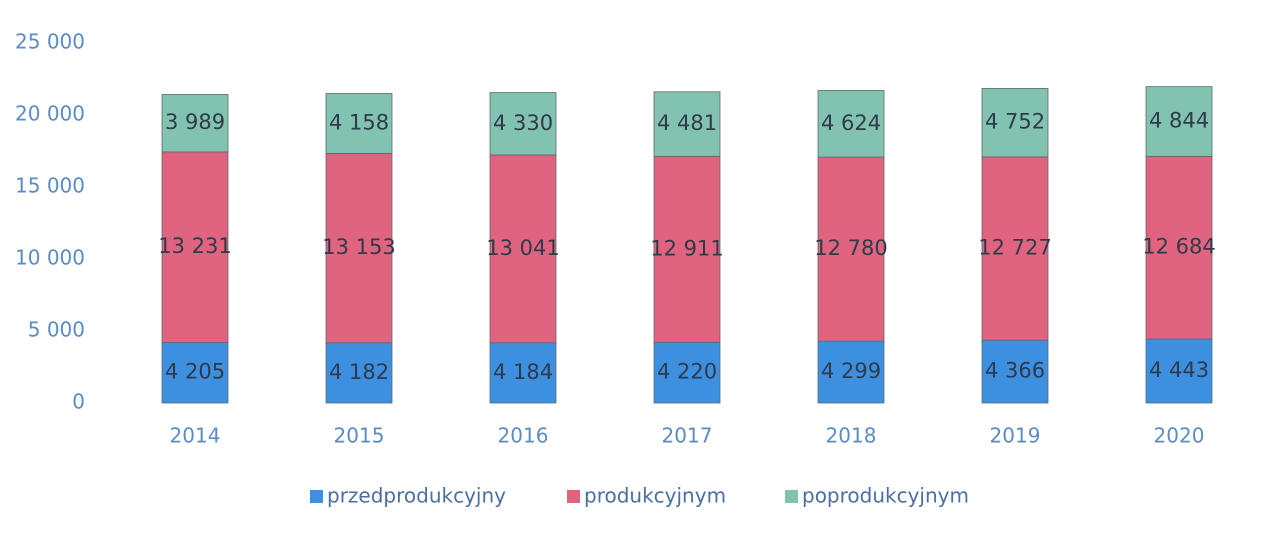 This screenshot has height=537, width=1287. I want to click on y-tick-label: 25 000, so click(50, 42).